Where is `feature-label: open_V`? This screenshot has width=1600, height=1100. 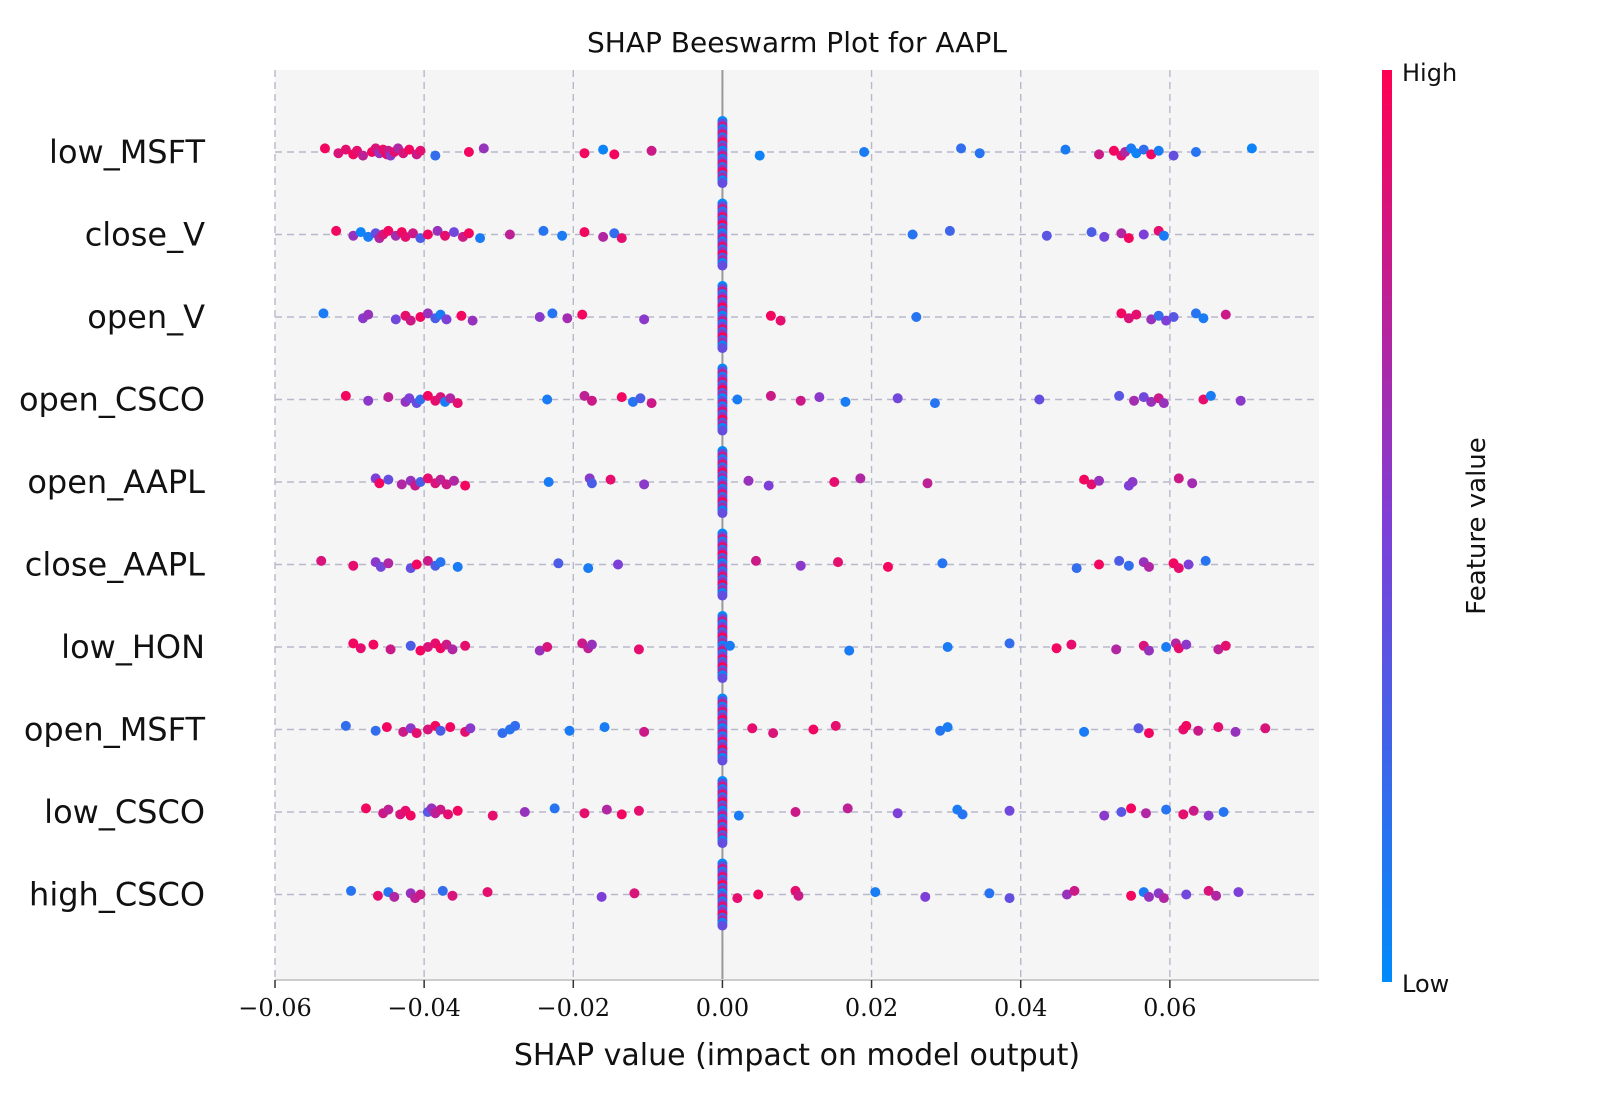
feature-label: open_V is located at coordinates (146, 317).